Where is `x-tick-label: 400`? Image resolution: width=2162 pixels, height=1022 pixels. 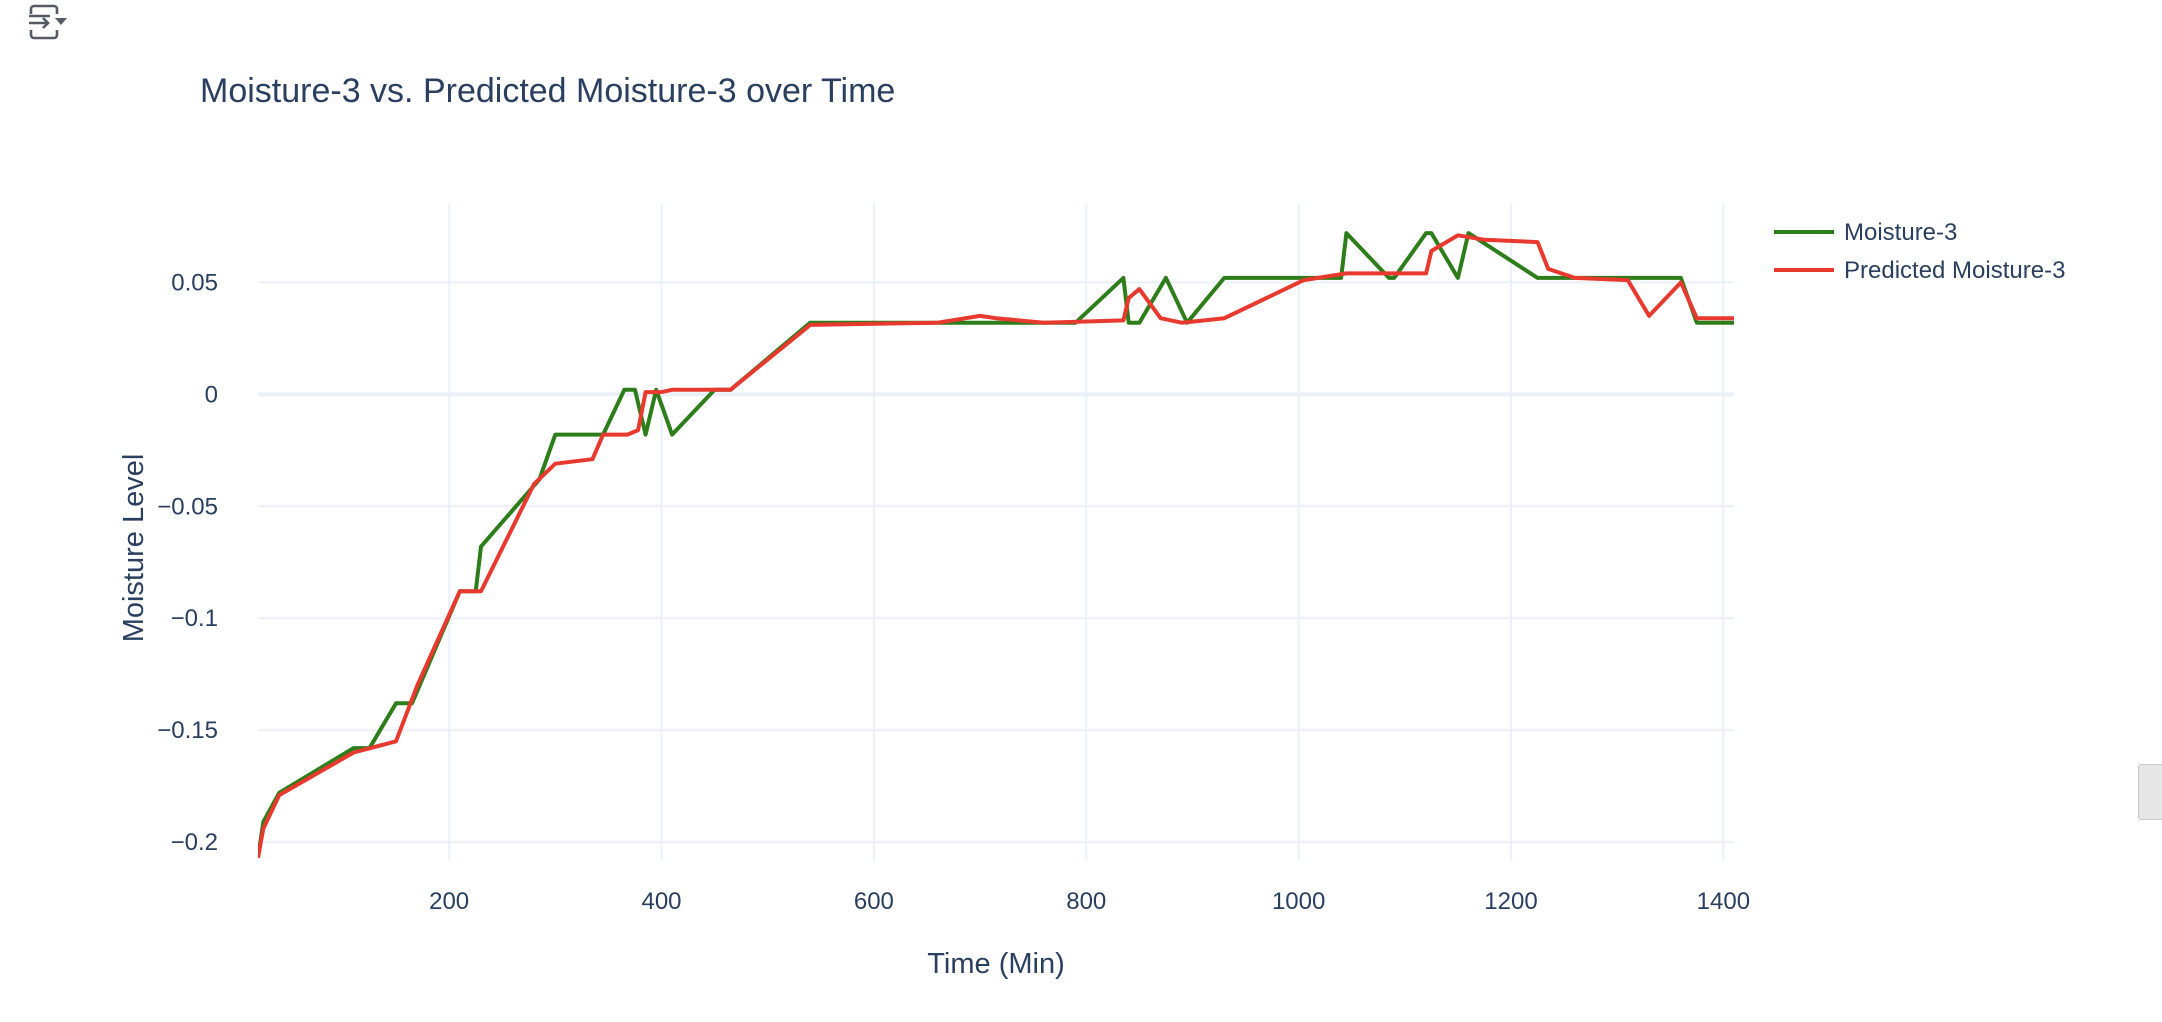
x-tick-label: 400 is located at coordinates (661, 901).